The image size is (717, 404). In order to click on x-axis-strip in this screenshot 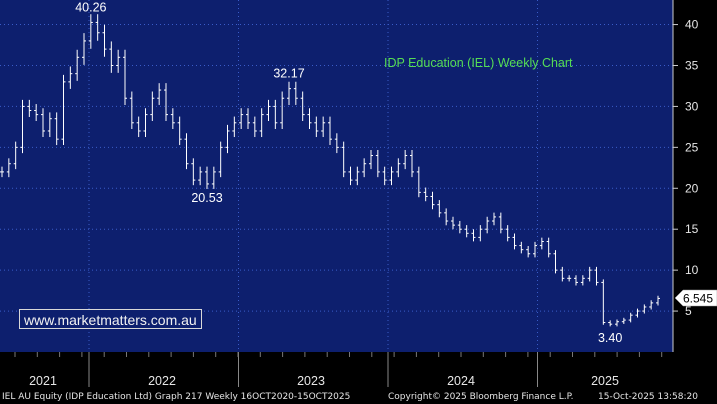, I will do `click(358, 371)`.